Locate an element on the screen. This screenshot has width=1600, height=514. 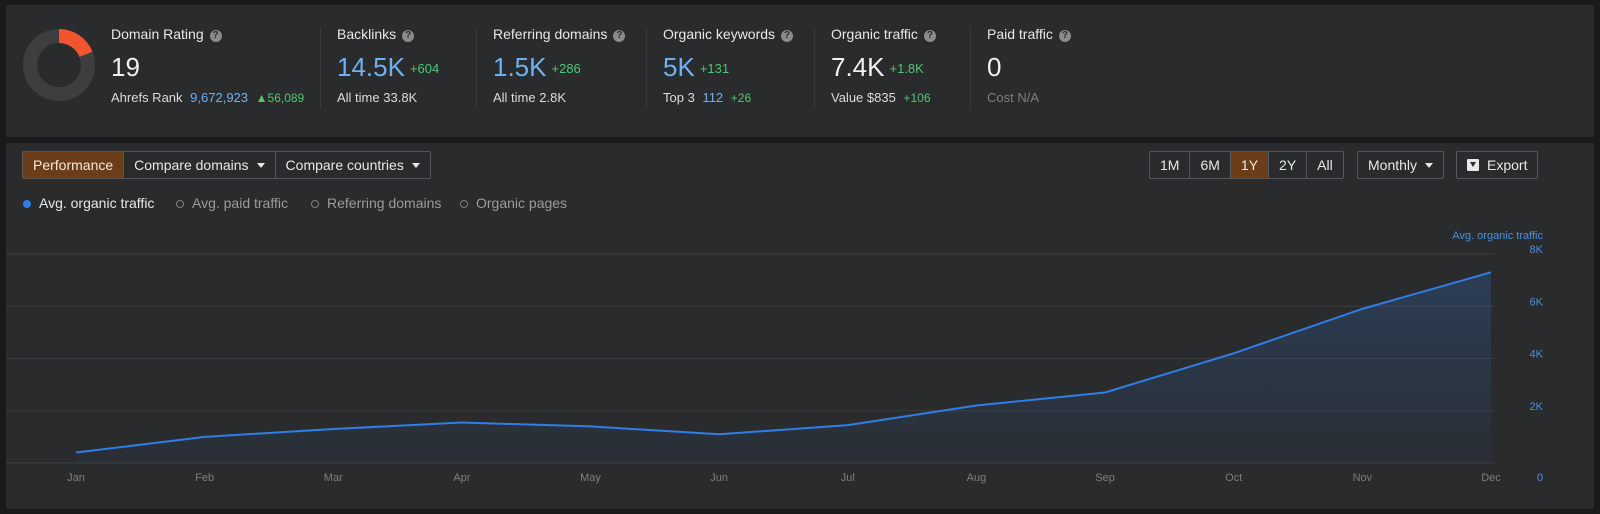
download-icon is located at coordinates (1473, 165).